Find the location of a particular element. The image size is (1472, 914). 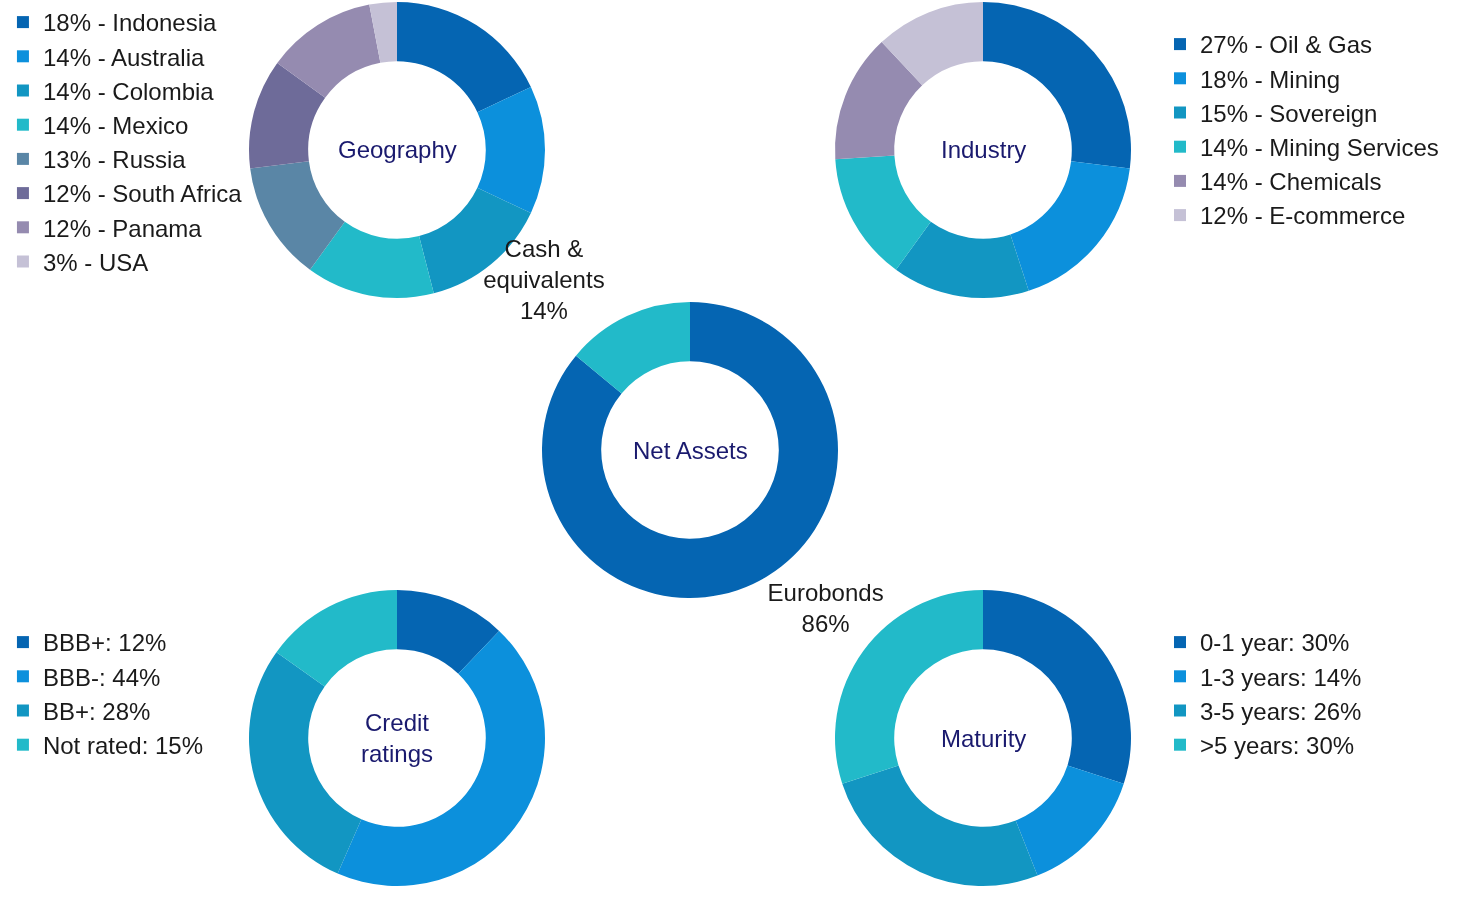

legend-label: 14% - Chemicals is located at coordinates (1291, 182).